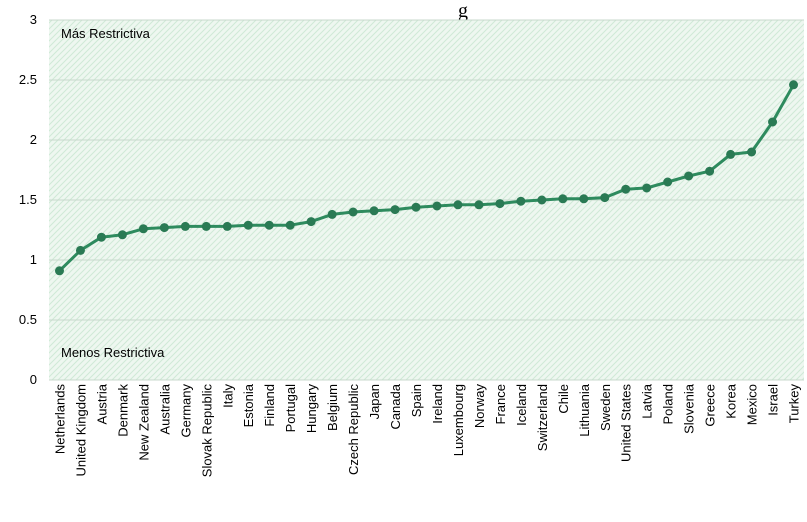 The width and height of the screenshot is (807, 522). What do you see at coordinates (521, 405) in the screenshot?
I see `x-tick-label: Iceland` at bounding box center [521, 405].